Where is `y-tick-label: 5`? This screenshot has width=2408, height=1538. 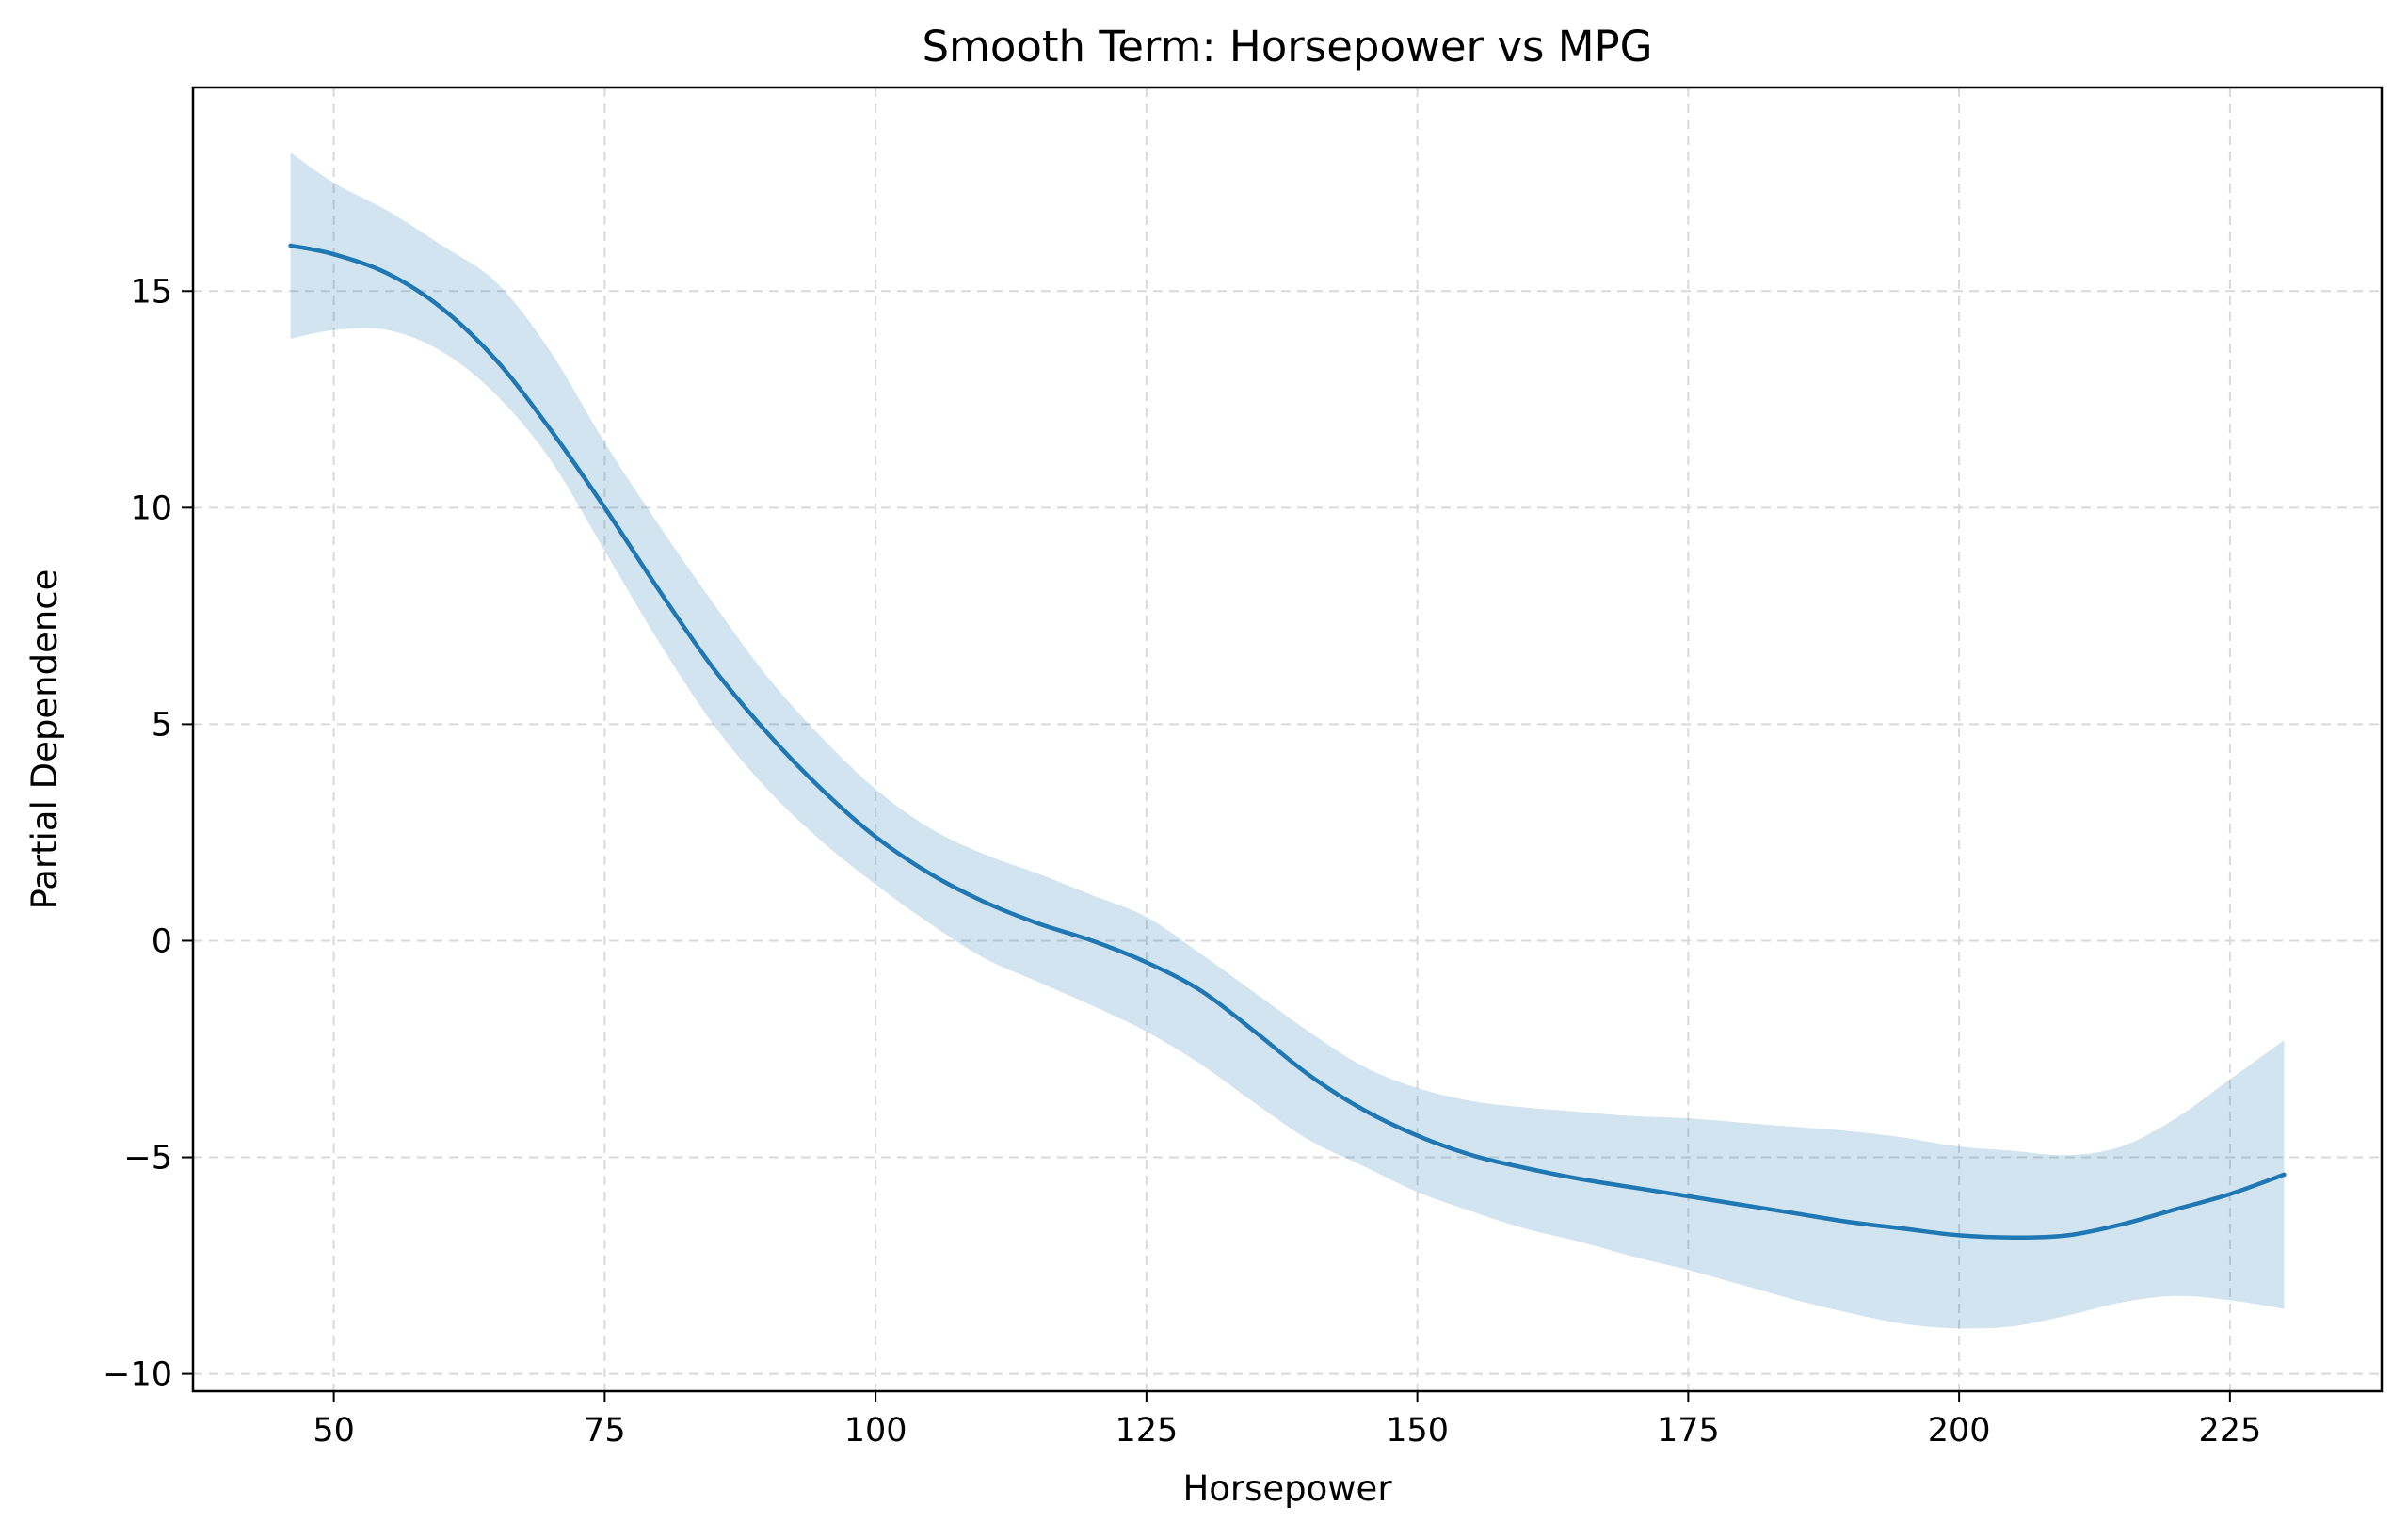
y-tick-label: 5 is located at coordinates (162, 725).